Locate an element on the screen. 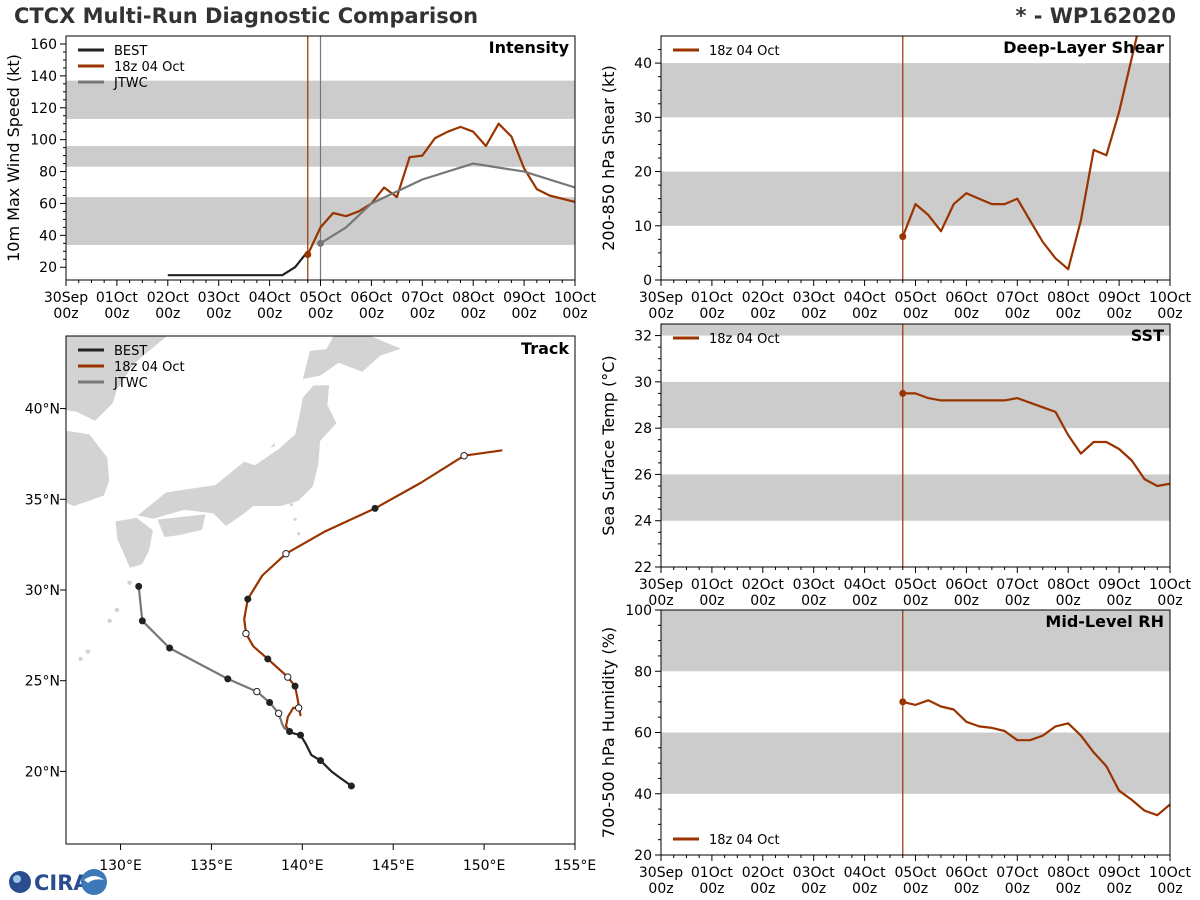 The height and width of the screenshot is (900, 1200). rh-ytick-label-1: 40 is located at coordinates (643, 795).